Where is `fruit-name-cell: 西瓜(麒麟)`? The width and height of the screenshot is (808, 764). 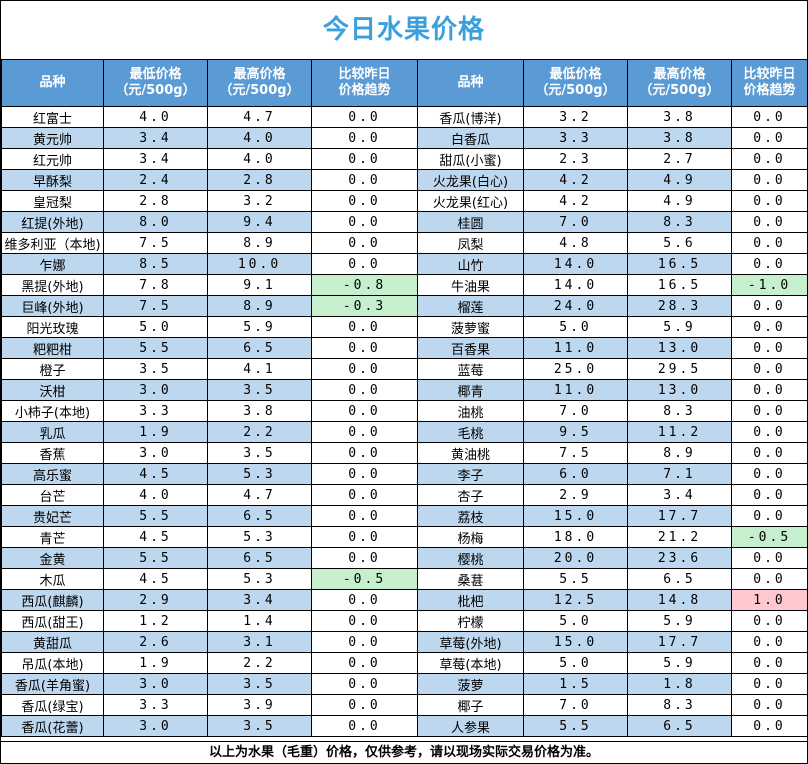
fruit-name-cell: 西瓜(麒麟) is located at coordinates (52, 600).